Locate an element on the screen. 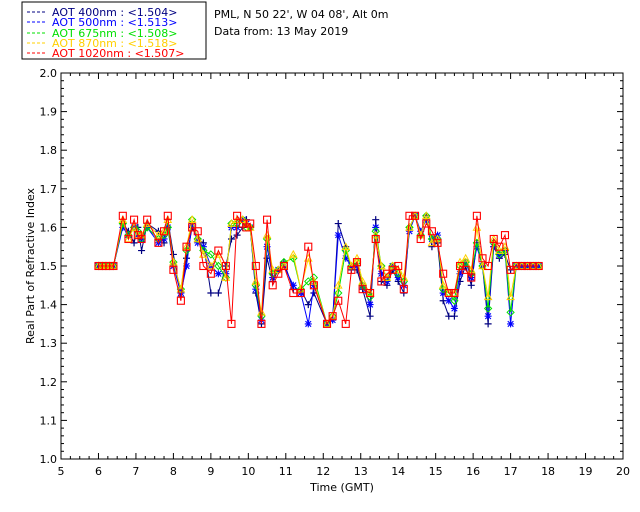 This screenshot has height=512, width=640. x-tick-label: 8 is located at coordinates (173, 471).